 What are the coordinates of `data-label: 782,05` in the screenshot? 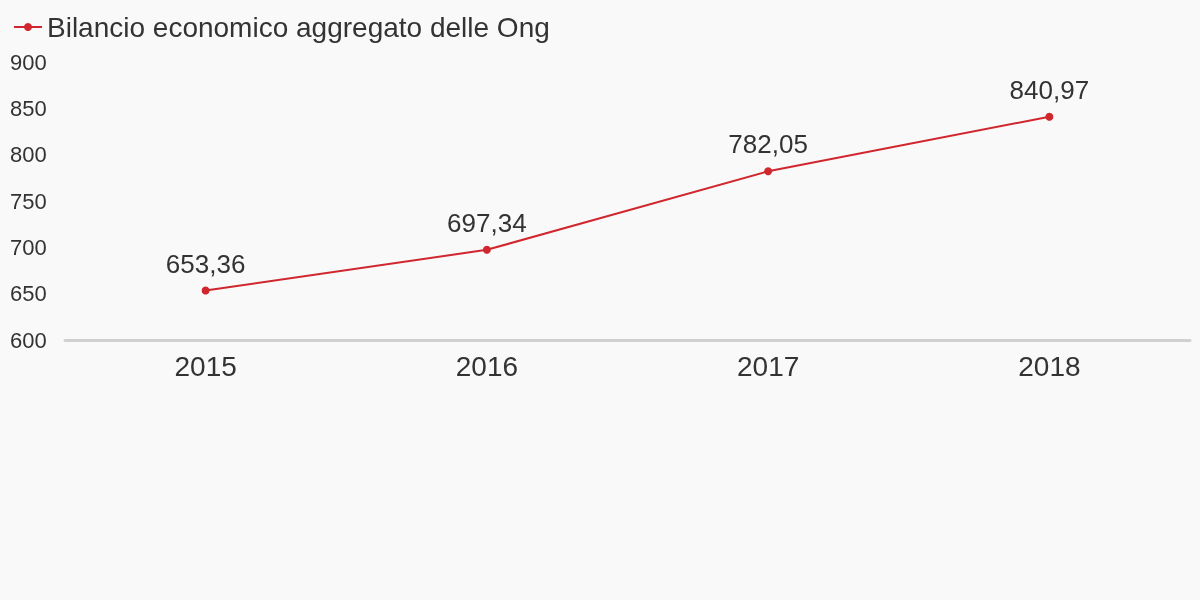 It's located at (768, 144).